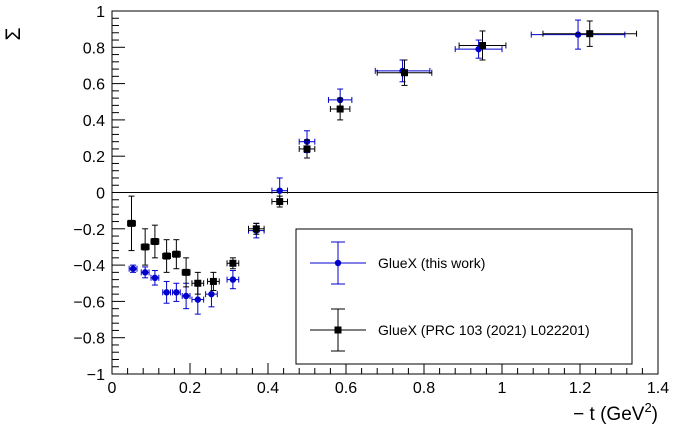 Image resolution: width=688 pixels, height=434 pixels. Describe the element at coordinates (13, 33) in the screenshot. I see `y-axis-title: Σ` at that location.